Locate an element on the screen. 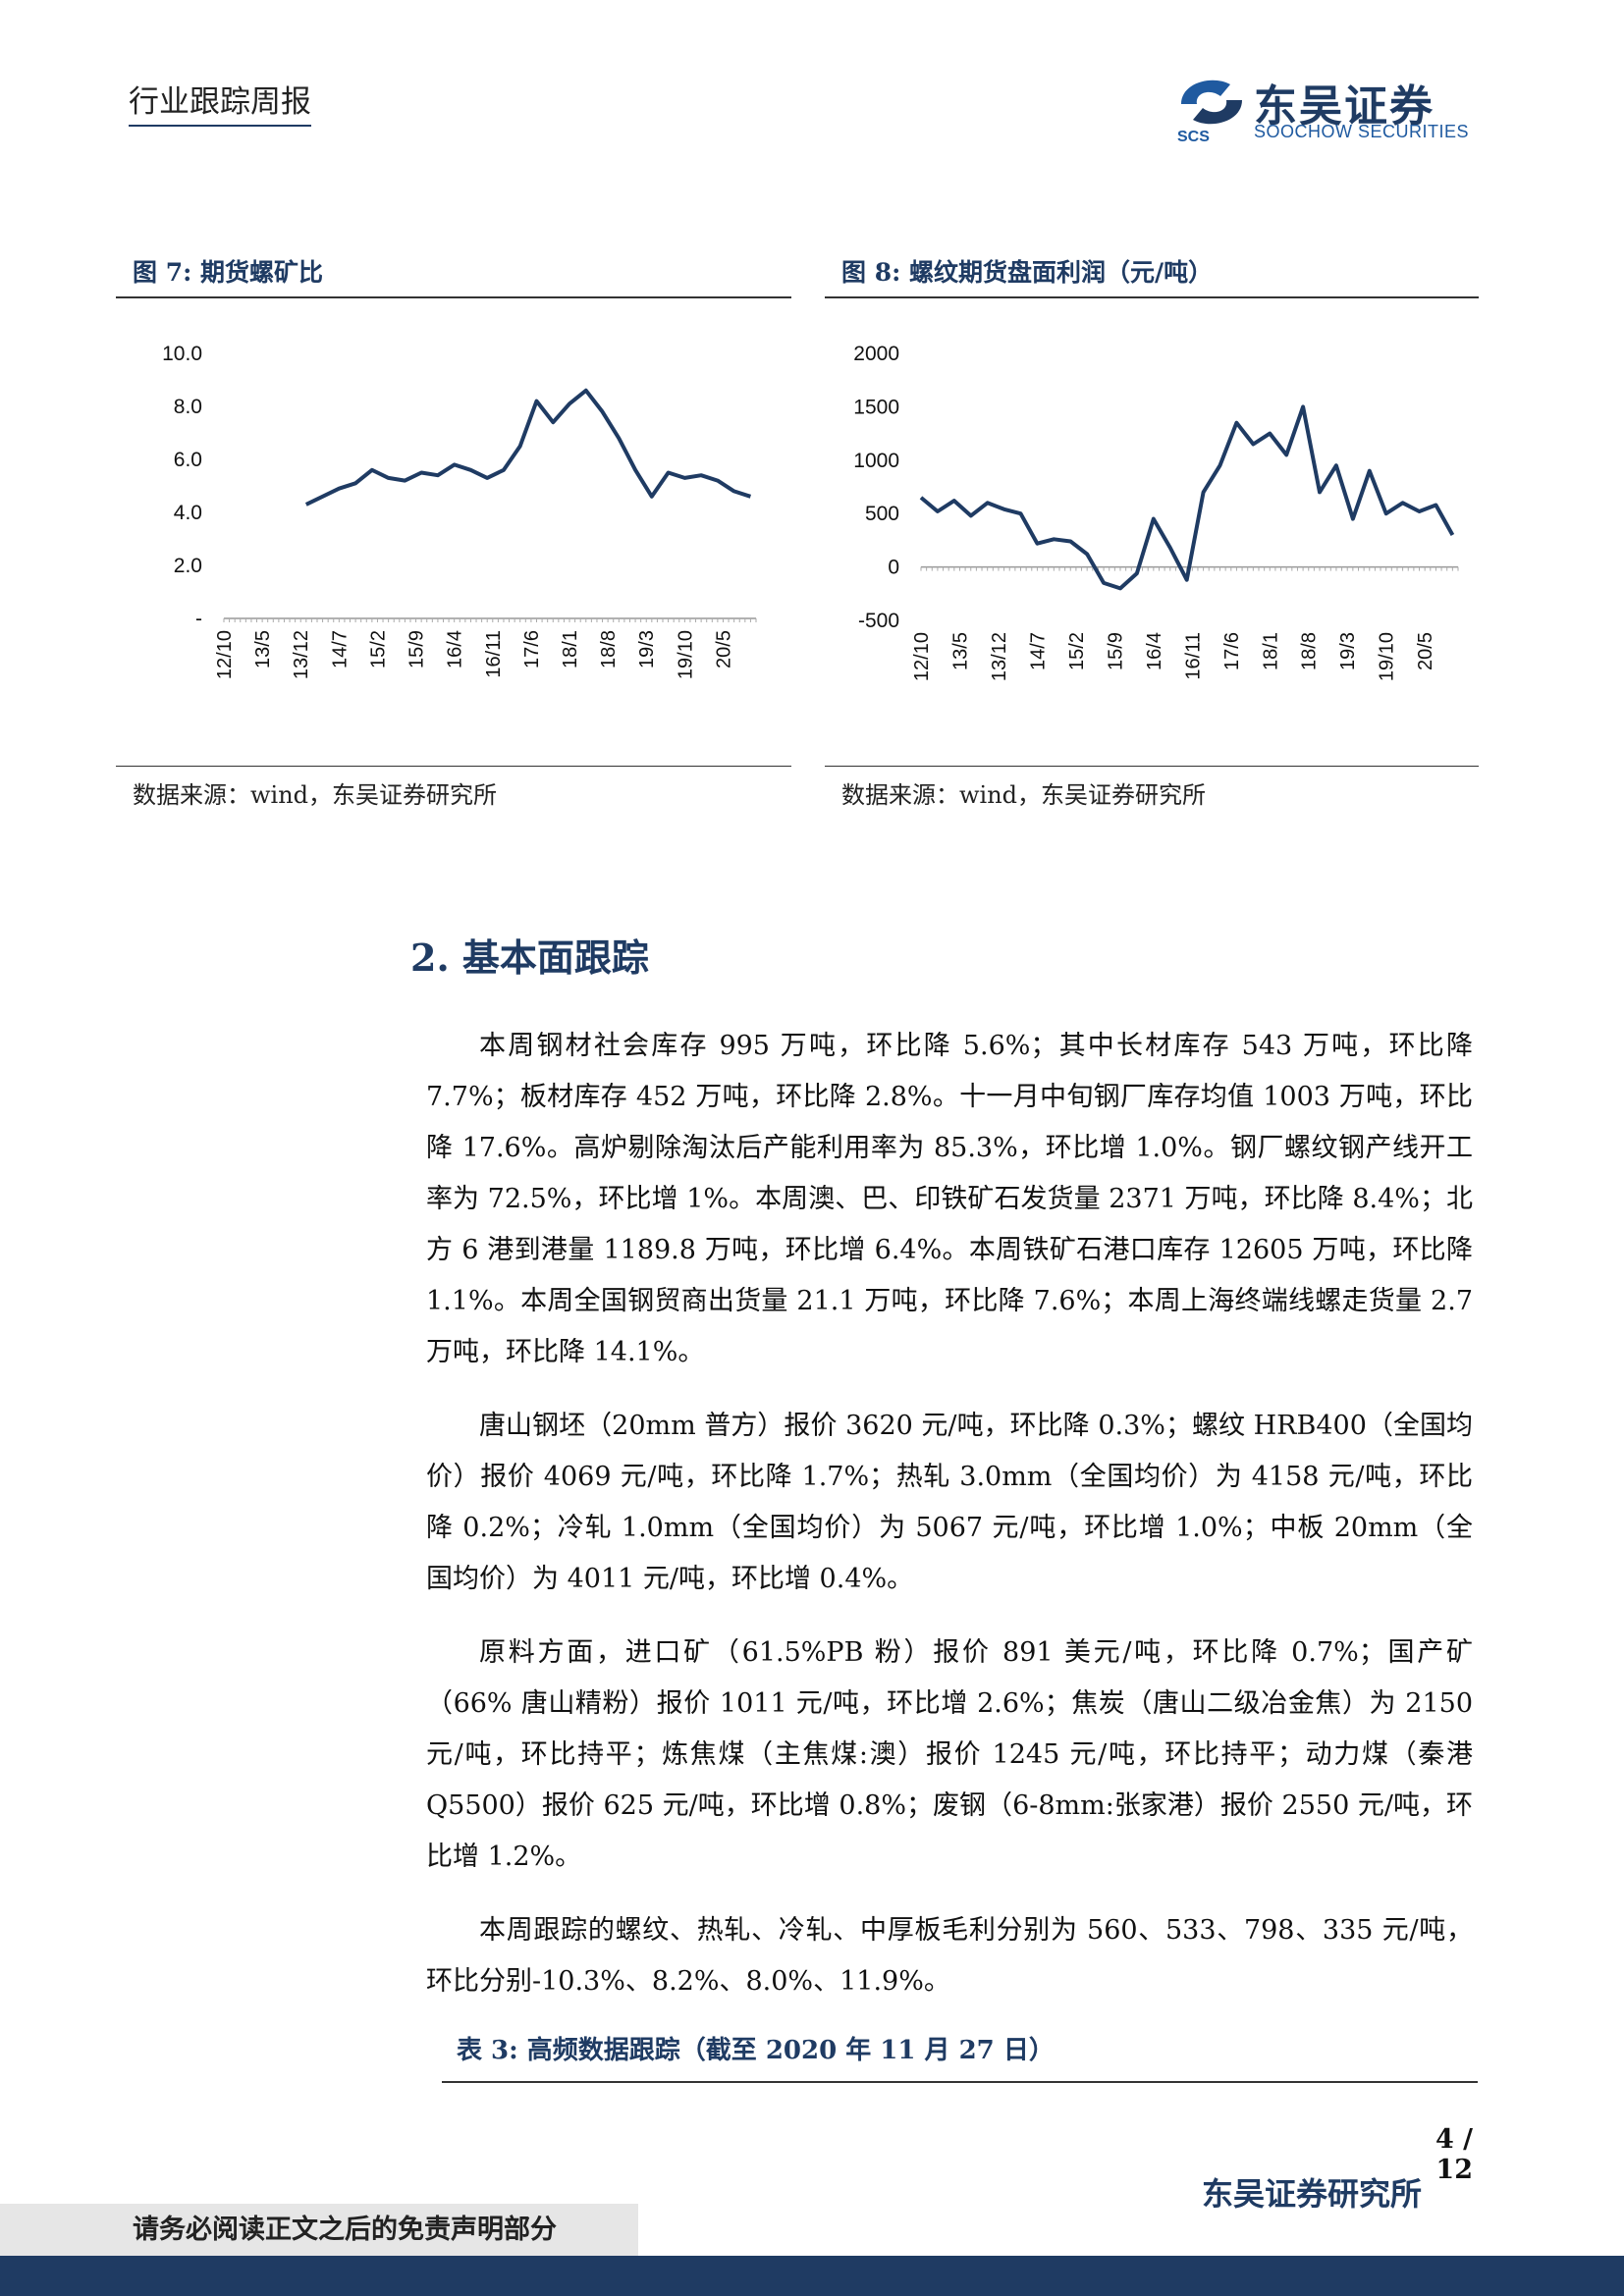  disclaimer-banner: 请务必阅读正文之后的免责声明部分 is located at coordinates (319, 2230).